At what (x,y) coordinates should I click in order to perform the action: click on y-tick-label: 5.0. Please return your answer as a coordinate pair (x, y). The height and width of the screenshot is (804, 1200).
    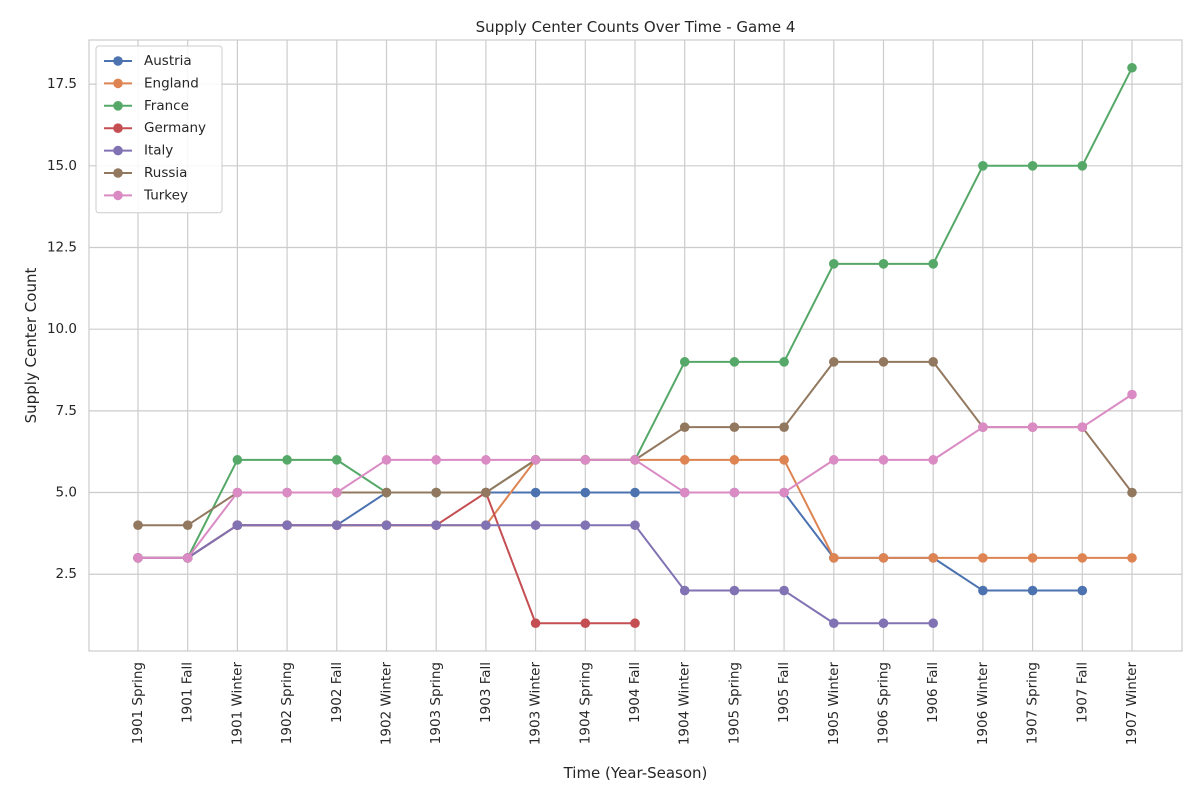
    Looking at the image, I should click on (66, 493).